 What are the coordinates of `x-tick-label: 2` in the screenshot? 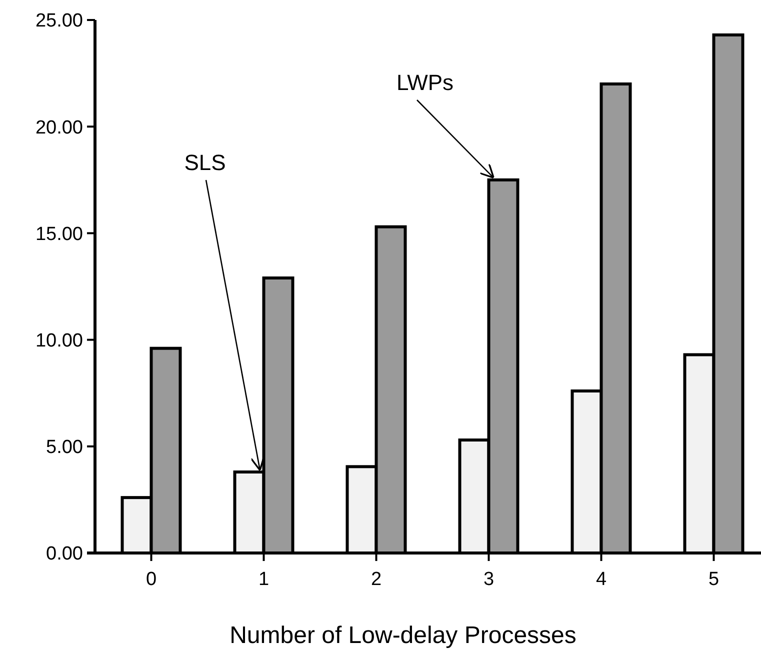 It's located at (376, 579).